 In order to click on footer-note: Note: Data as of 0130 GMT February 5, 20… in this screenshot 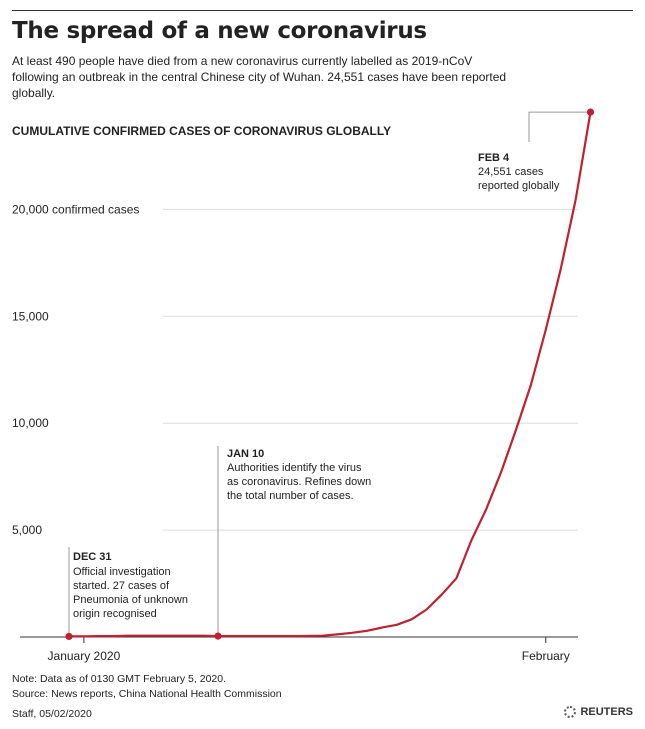, I will do `click(119, 679)`.